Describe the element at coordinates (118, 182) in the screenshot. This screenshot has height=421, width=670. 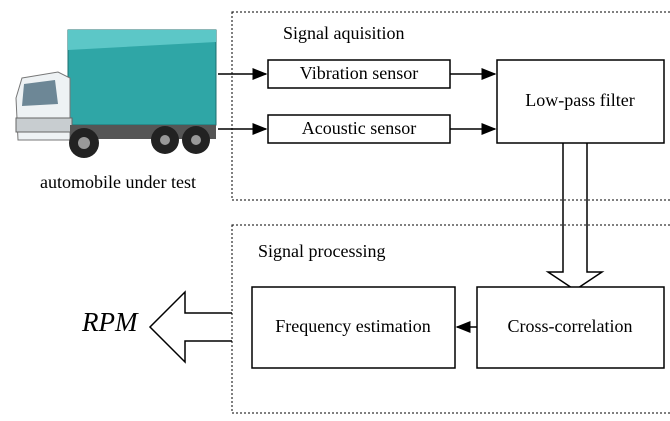
I see `vehicle-label: automobile under test` at that location.